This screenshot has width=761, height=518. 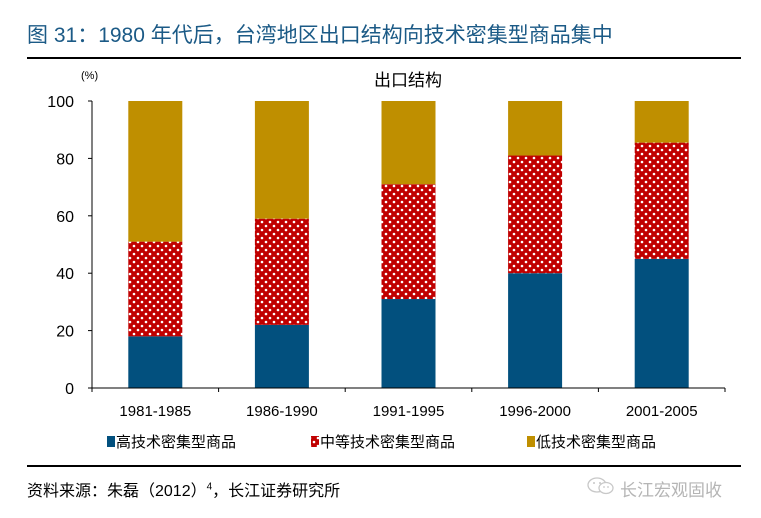 I want to click on bar-segment-mid-1986-1990, so click(x=281, y=271).